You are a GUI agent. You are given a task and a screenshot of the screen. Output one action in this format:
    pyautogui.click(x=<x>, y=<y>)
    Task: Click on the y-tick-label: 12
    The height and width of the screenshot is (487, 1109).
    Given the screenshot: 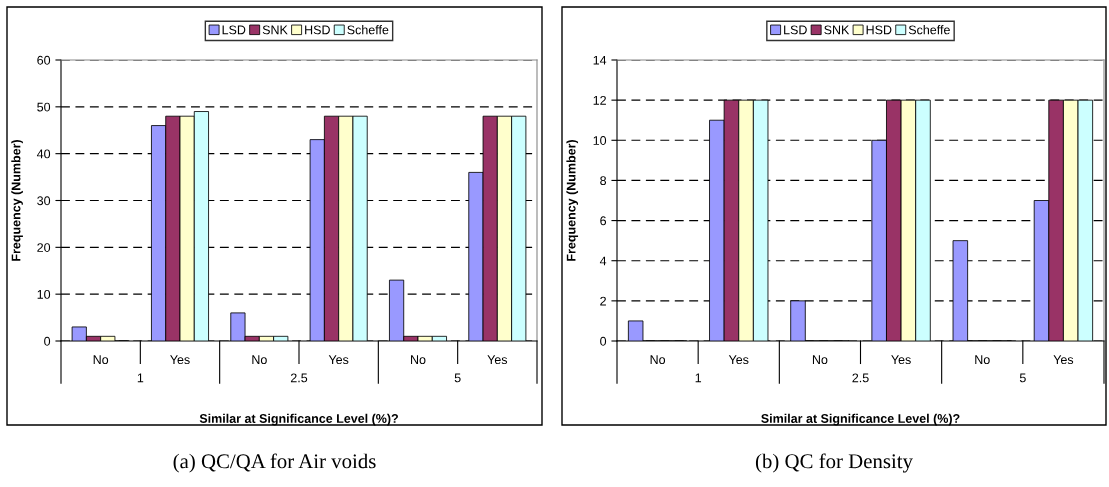 What is the action you would take?
    pyautogui.click(x=599, y=100)
    